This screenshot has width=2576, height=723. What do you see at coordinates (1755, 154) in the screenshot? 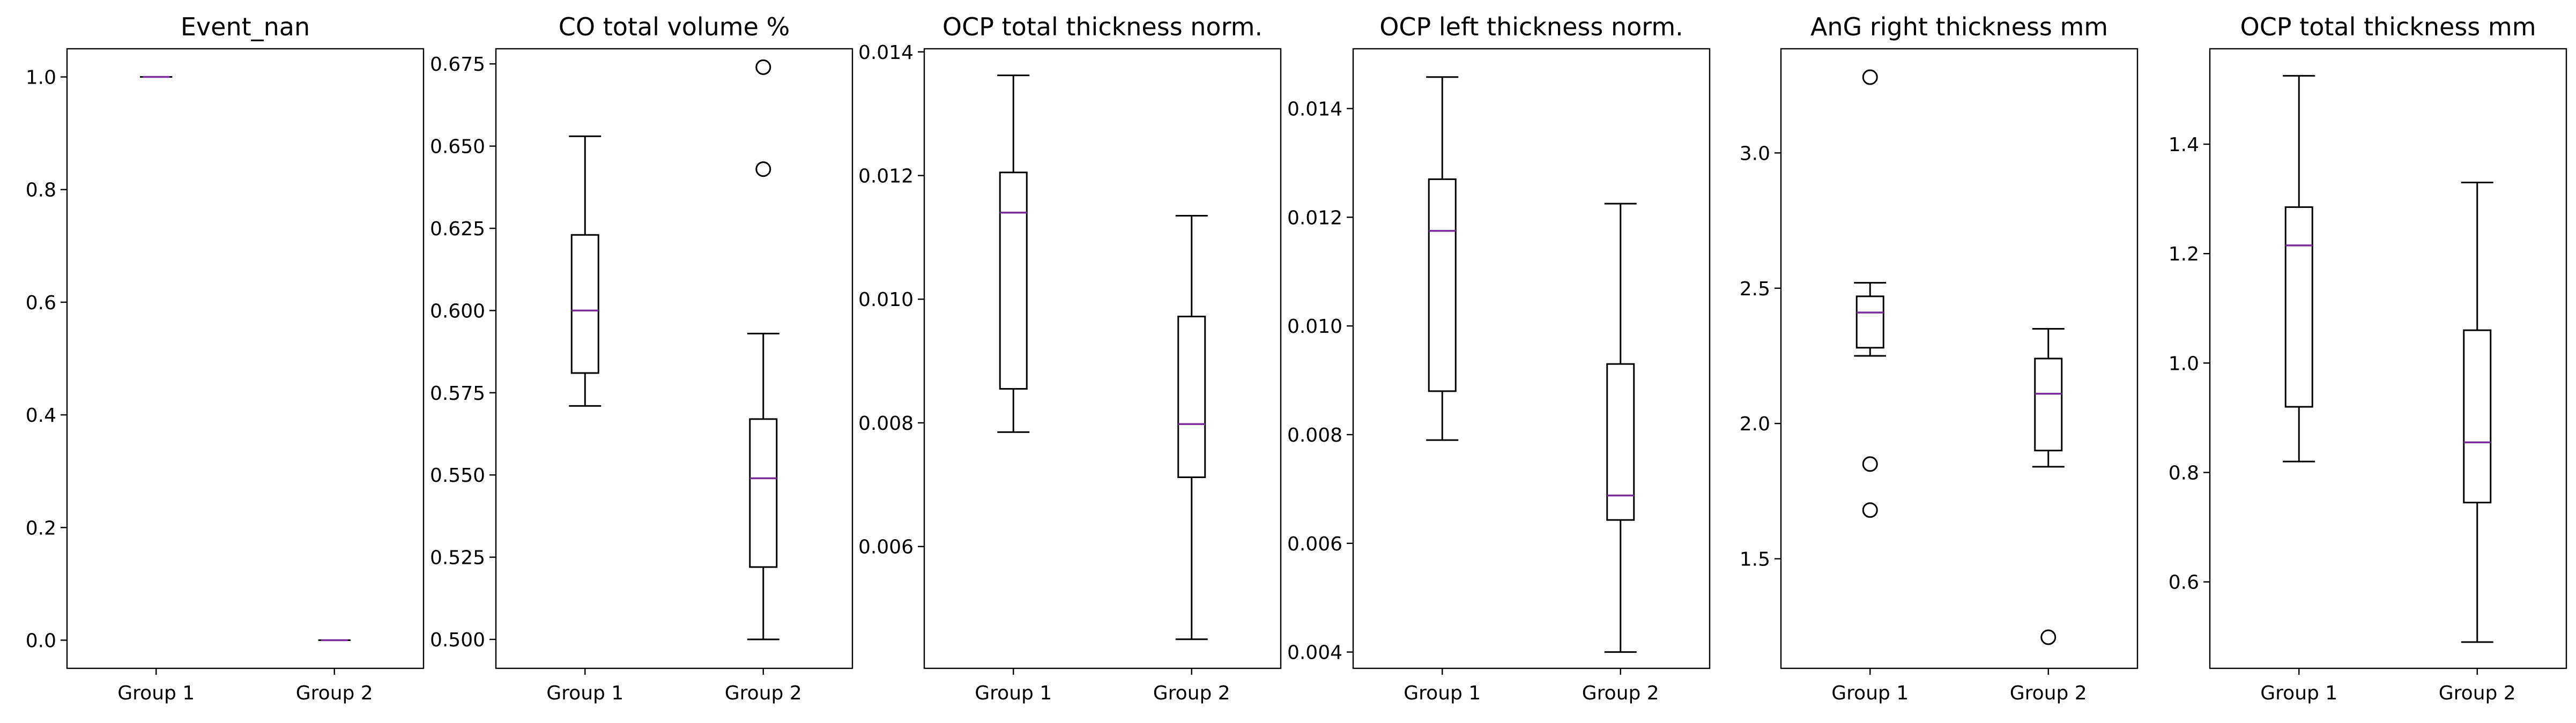
I see `y-tick-label: 3.0` at bounding box center [1755, 154].